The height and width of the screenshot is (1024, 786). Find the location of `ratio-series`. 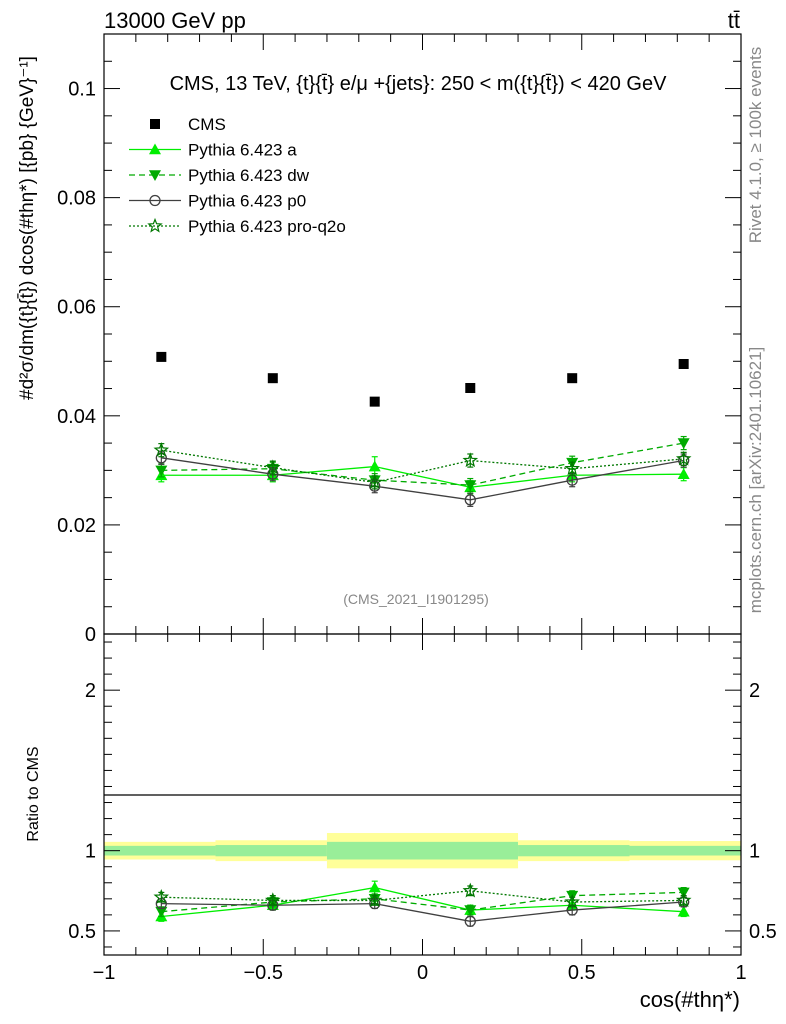

ratio-series is located at coordinates (422, 903).